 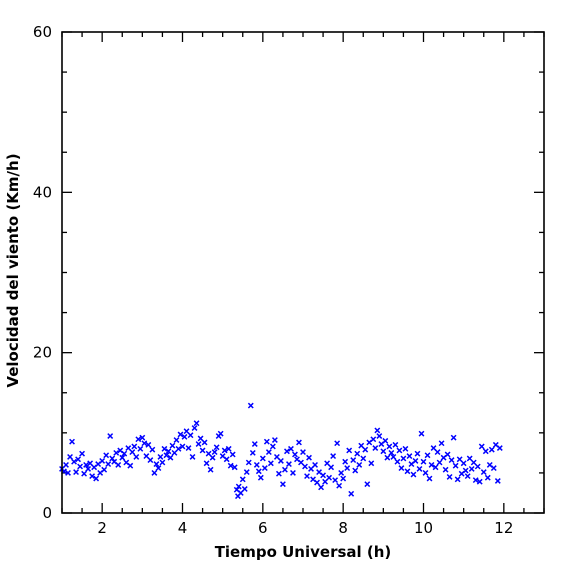 What do you see at coordinates (47, 513) in the screenshot?
I see `y-tick-label: 0` at bounding box center [47, 513].